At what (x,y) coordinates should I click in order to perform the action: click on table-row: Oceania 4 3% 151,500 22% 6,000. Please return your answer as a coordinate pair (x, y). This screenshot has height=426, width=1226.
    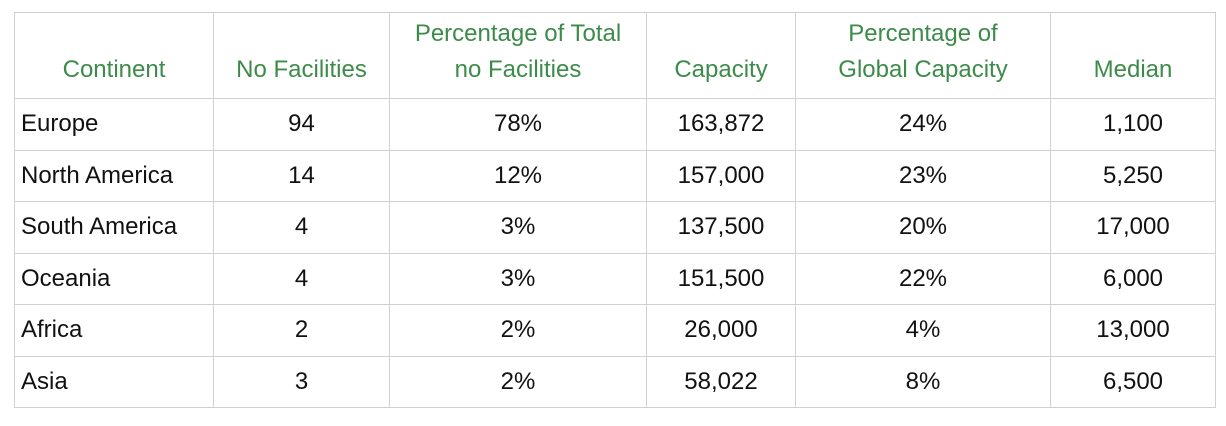
    Looking at the image, I should click on (615, 278).